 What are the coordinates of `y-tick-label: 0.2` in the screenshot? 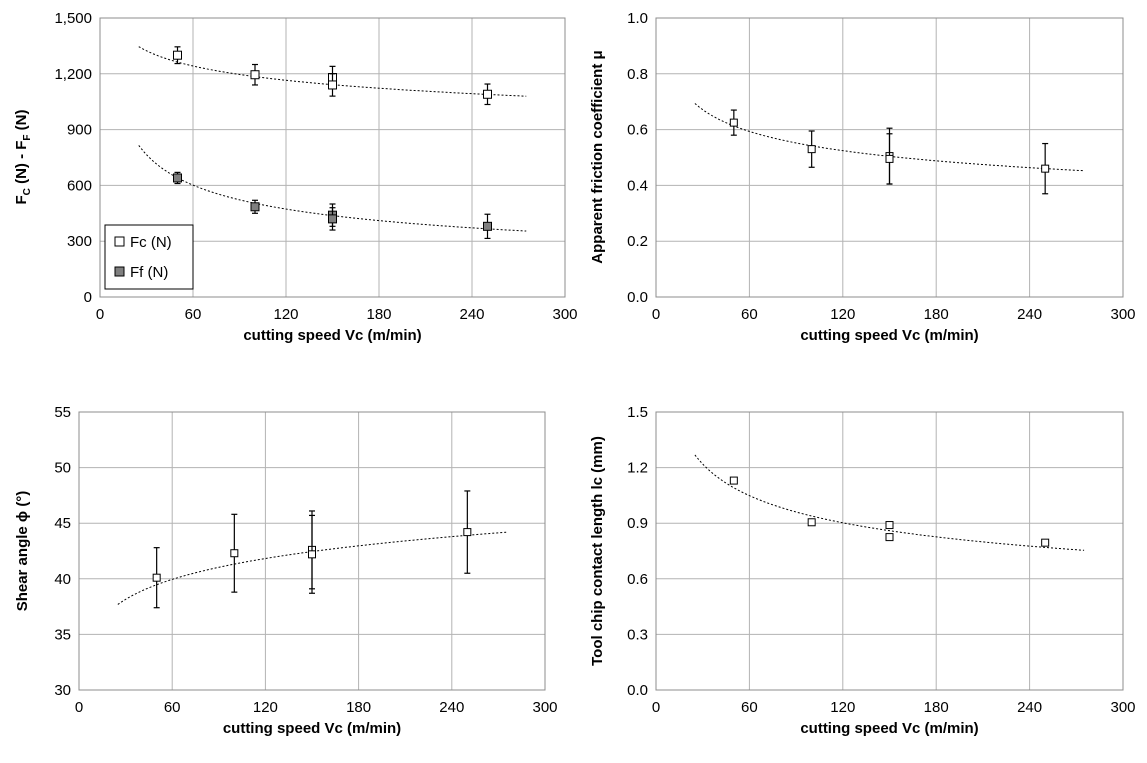 It's located at (637, 241).